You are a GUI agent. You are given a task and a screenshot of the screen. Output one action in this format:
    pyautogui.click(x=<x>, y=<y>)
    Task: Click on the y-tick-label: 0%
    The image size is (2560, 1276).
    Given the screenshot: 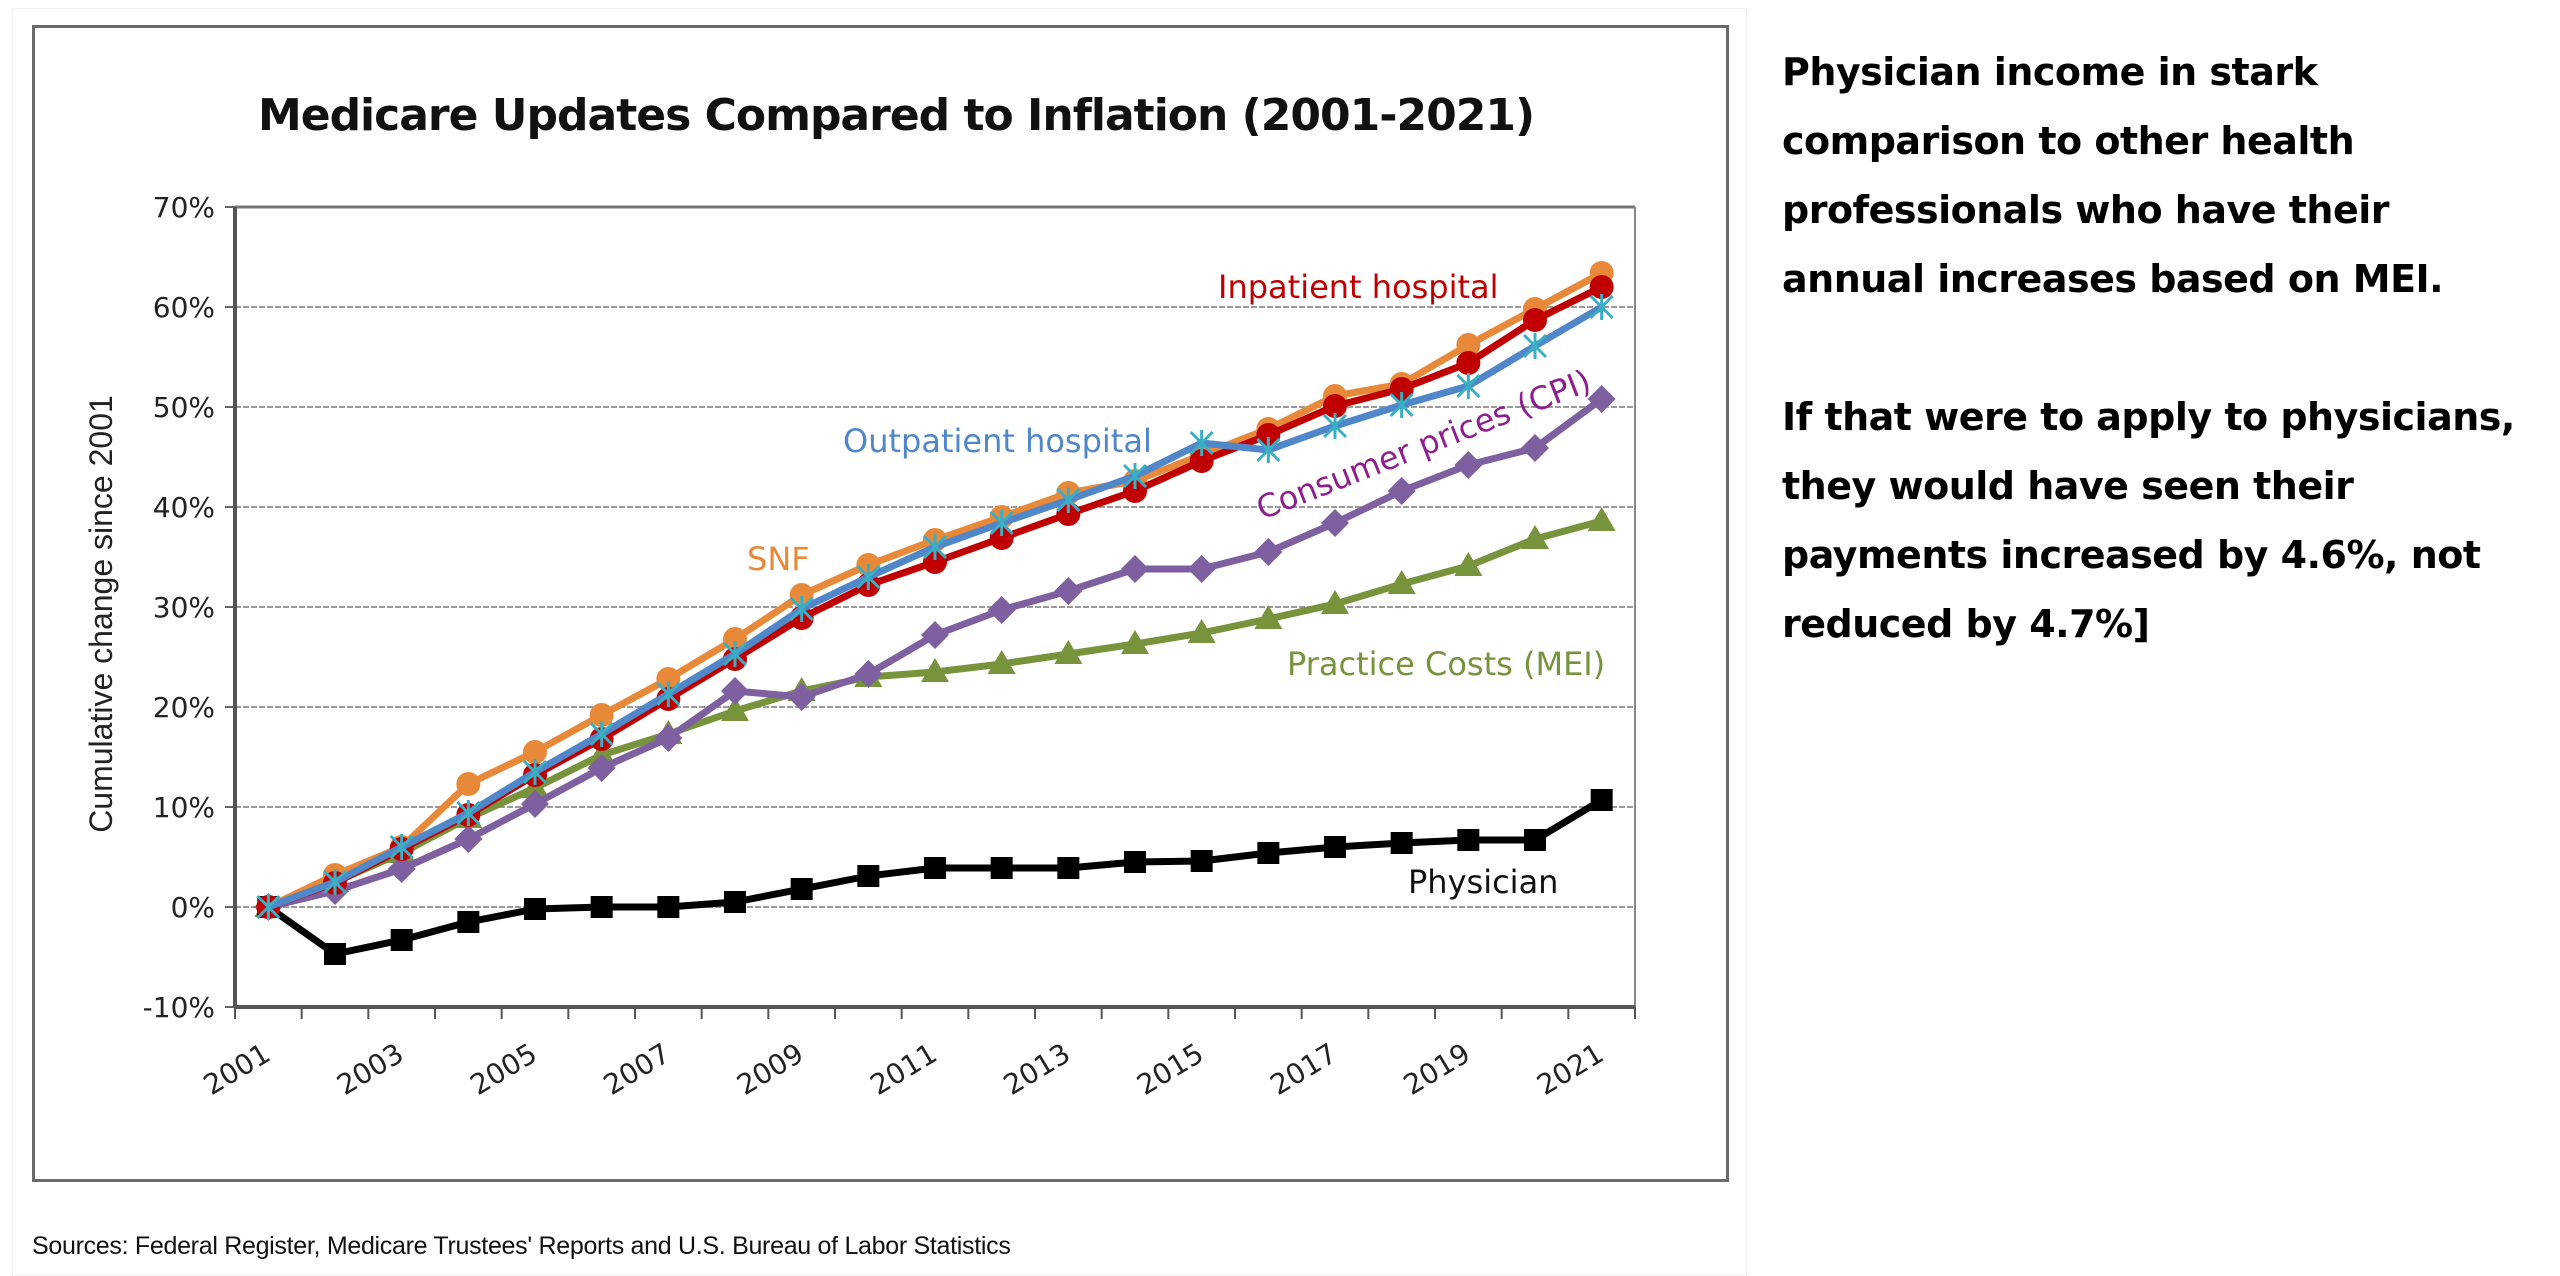 What is the action you would take?
    pyautogui.click(x=193, y=907)
    